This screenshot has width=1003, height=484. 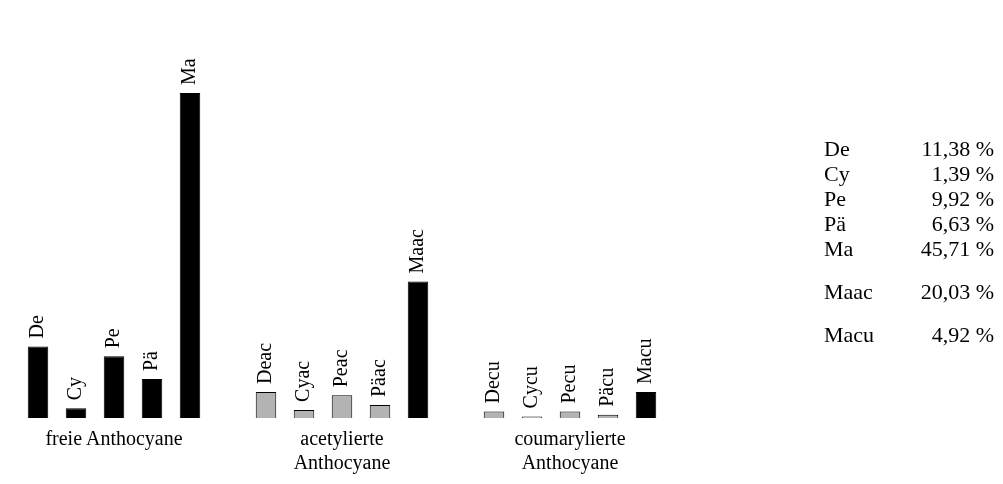 What do you see at coordinates (114, 438) in the screenshot?
I see `text: freie Anthocyane` at bounding box center [114, 438].